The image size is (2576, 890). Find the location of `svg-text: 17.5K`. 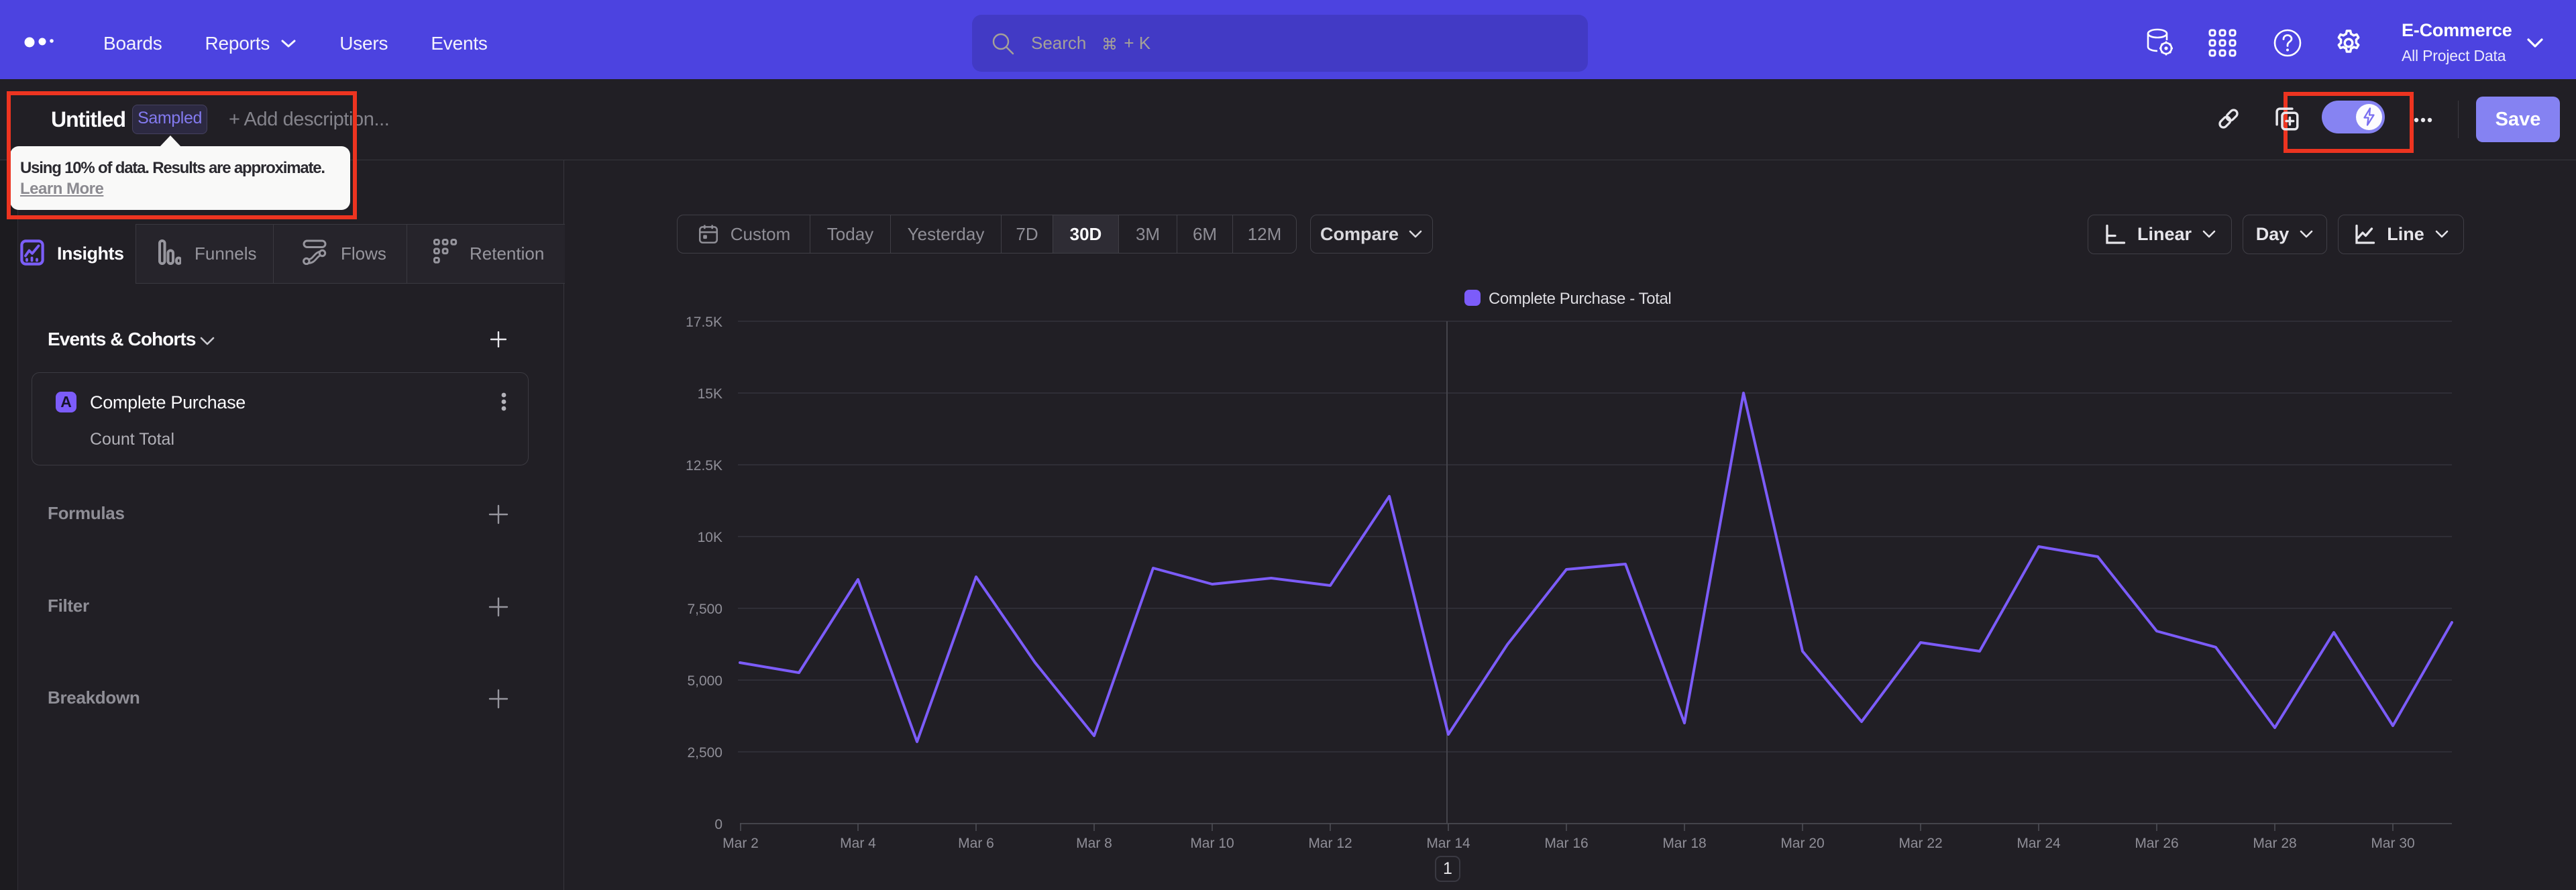

svg-text: 17.5K is located at coordinates (704, 322).